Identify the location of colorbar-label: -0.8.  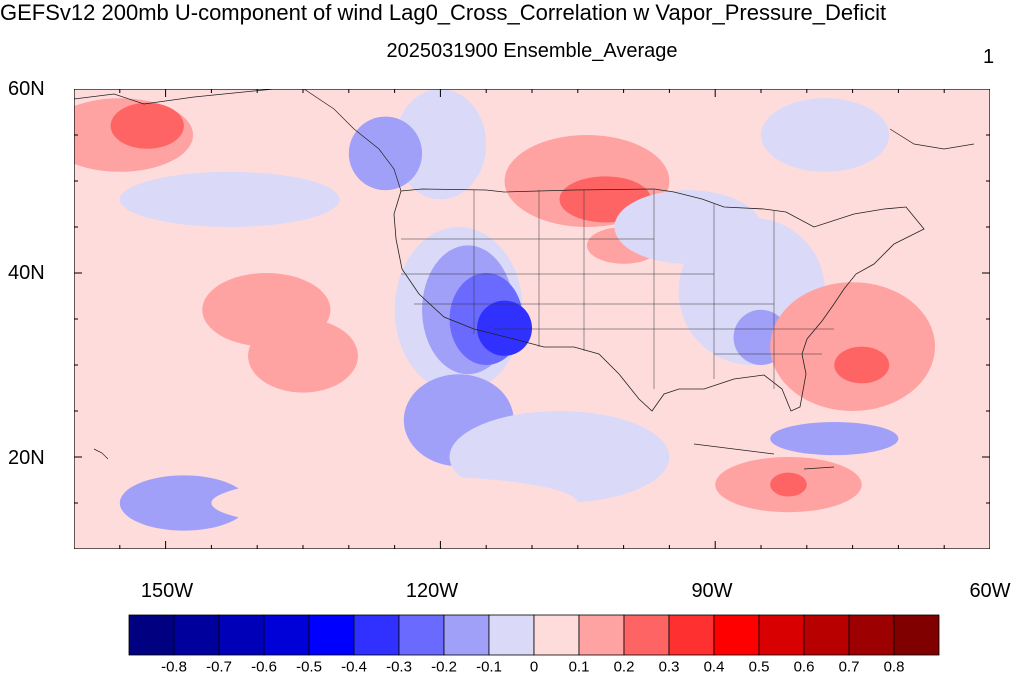
(174, 667).